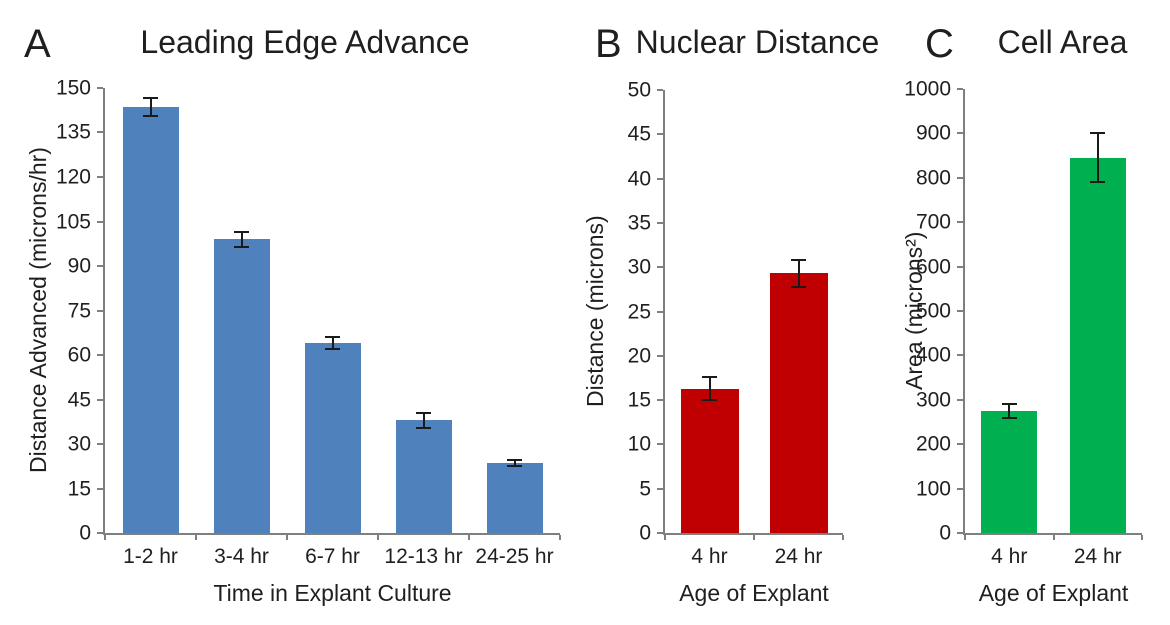  What do you see at coordinates (241, 556) in the screenshot?
I see `x-category-label: 3-4 hr` at bounding box center [241, 556].